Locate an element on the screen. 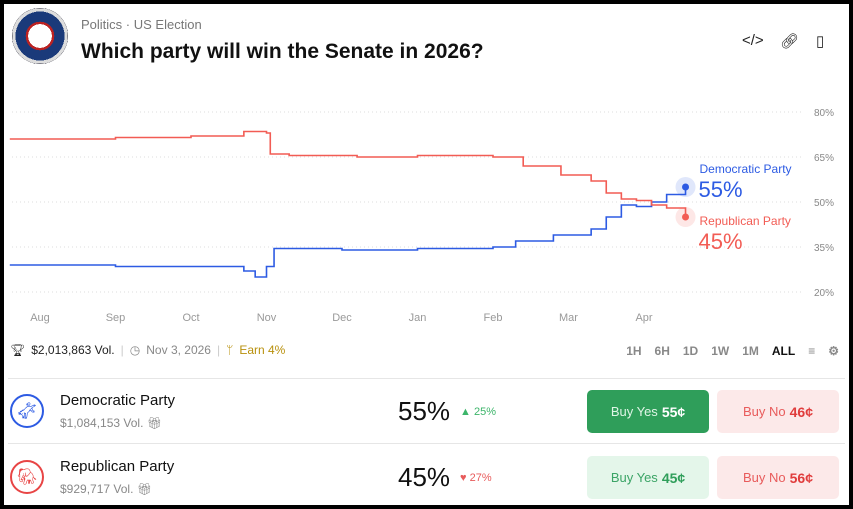 The height and width of the screenshot is (509, 853). donkey-icon: 🫏︎ is located at coordinates (27, 411).